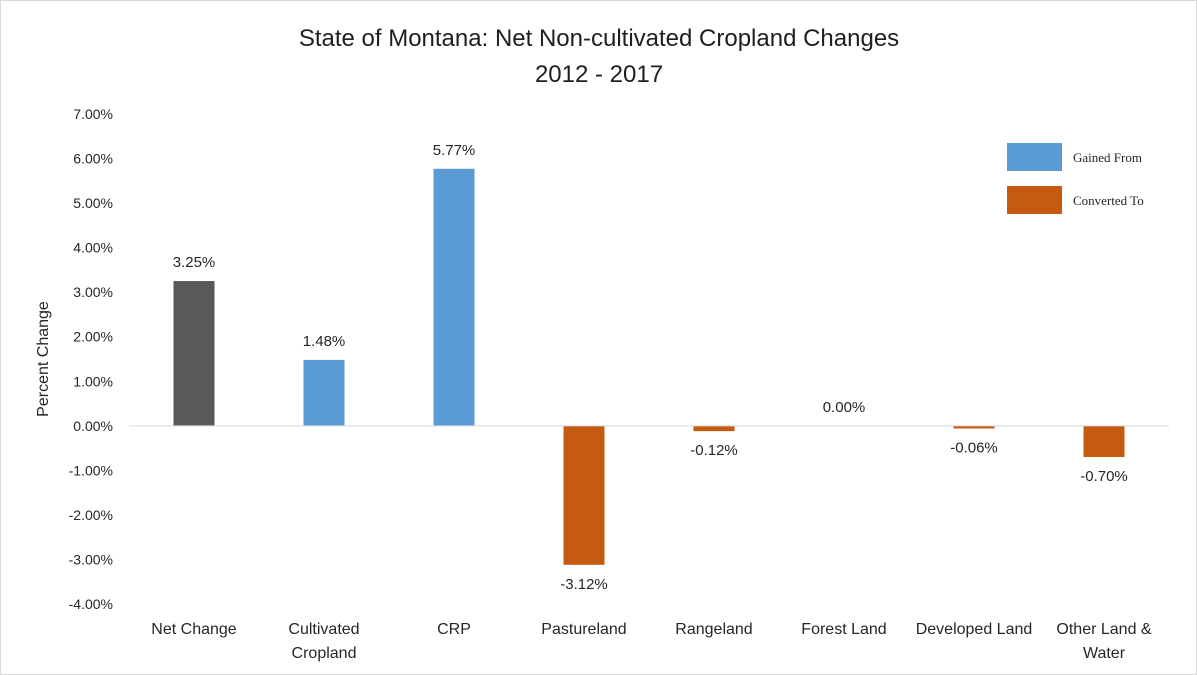  I want to click on data-label: -3.12%, so click(584, 584).